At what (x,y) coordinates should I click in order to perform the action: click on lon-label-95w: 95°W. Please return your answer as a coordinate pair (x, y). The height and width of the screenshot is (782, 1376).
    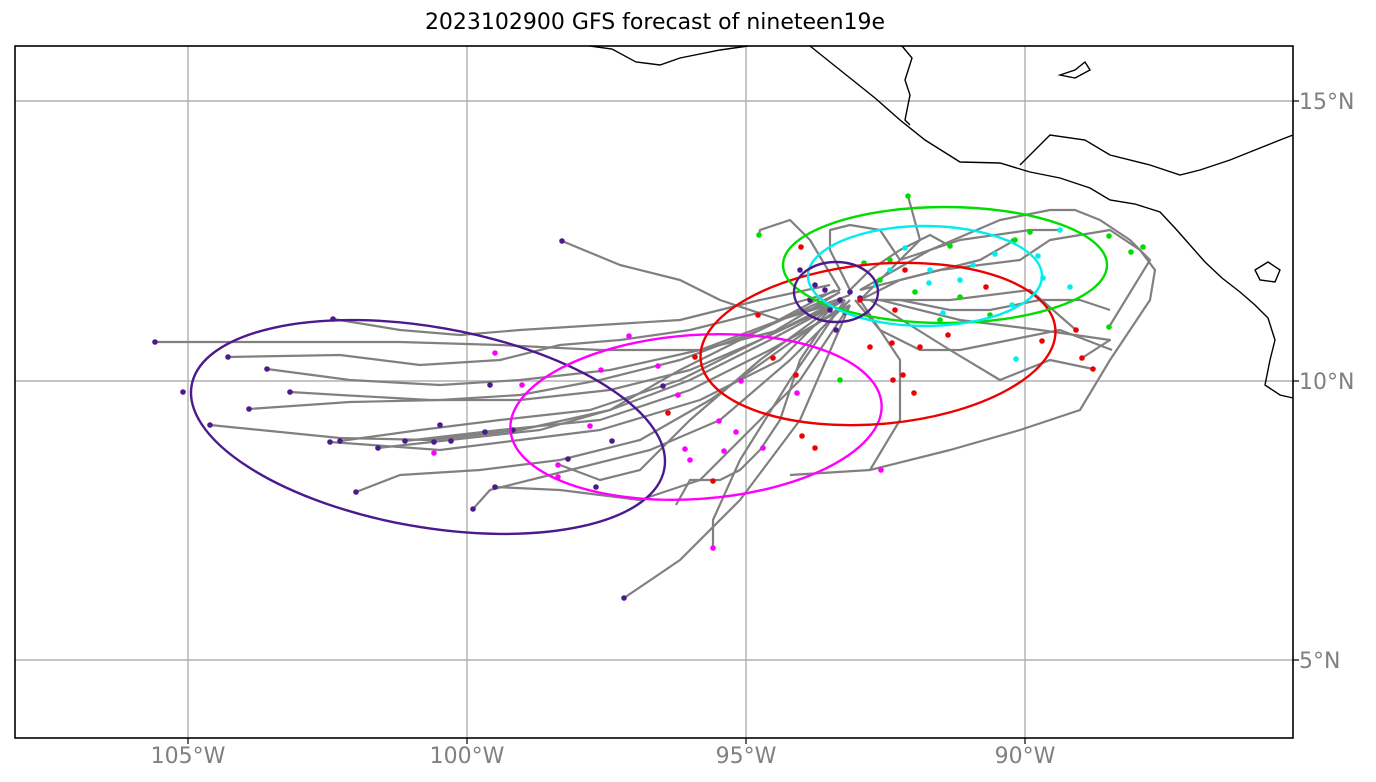
    Looking at the image, I should click on (746, 756).